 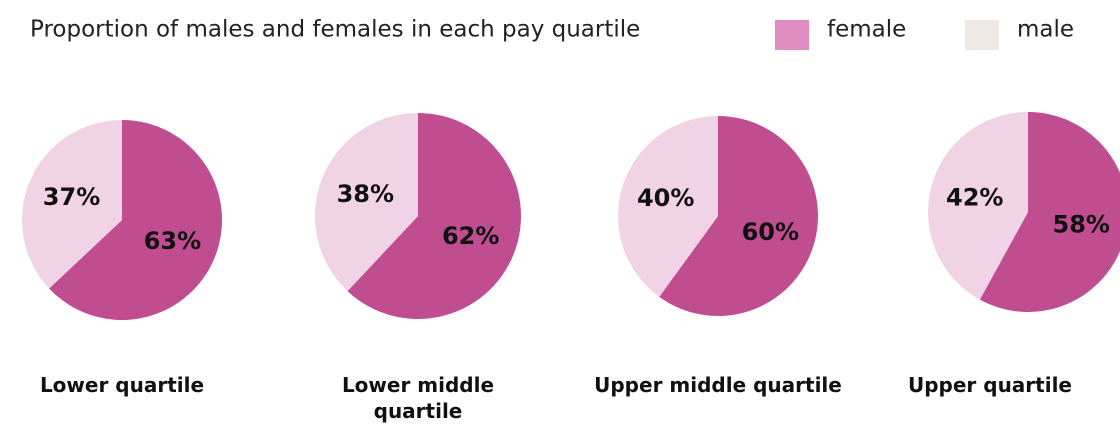 What do you see at coordinates (718, 385) in the screenshot?
I see `pie-caption: Upper middle quartile` at bounding box center [718, 385].